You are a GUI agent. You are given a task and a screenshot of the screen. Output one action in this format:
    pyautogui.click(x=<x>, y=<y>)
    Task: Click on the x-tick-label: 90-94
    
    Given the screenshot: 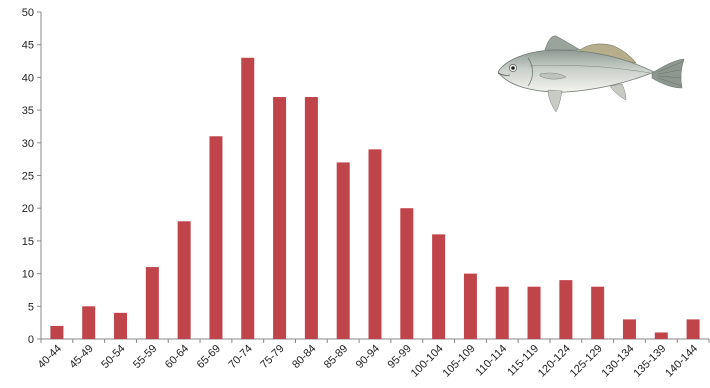 What is the action you would take?
    pyautogui.click(x=368, y=357)
    